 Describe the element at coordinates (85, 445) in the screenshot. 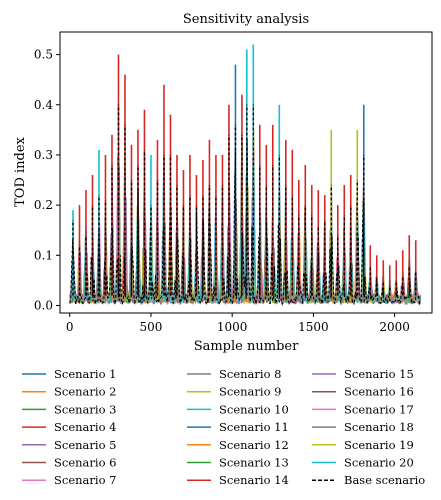

I see `legend-label: Scenario 5` at that location.